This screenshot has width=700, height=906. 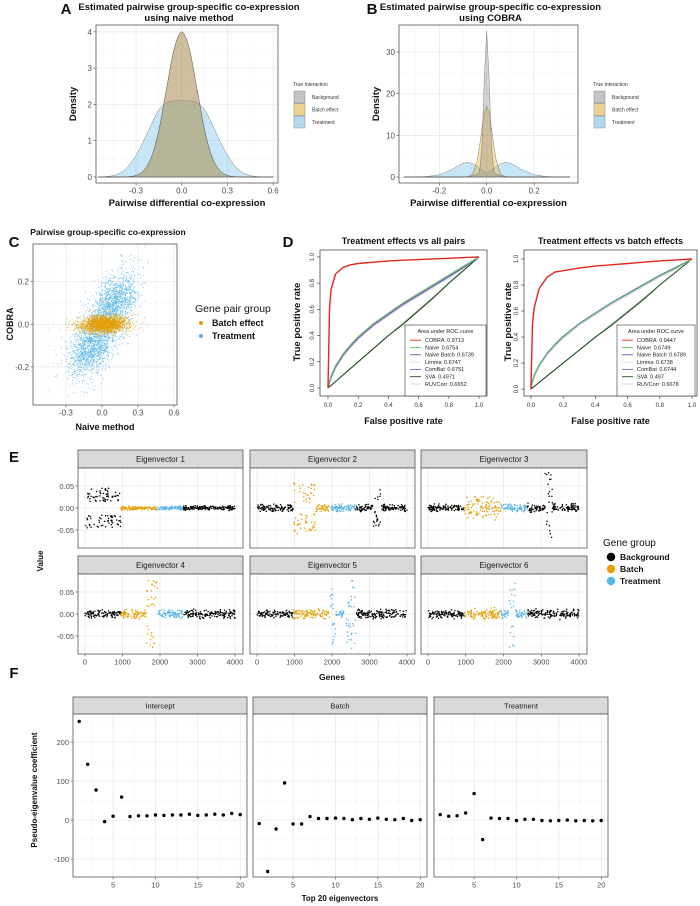 What do you see at coordinates (517, 388) in the screenshot?
I see `y-tick-label: 0.0` at bounding box center [517, 388].